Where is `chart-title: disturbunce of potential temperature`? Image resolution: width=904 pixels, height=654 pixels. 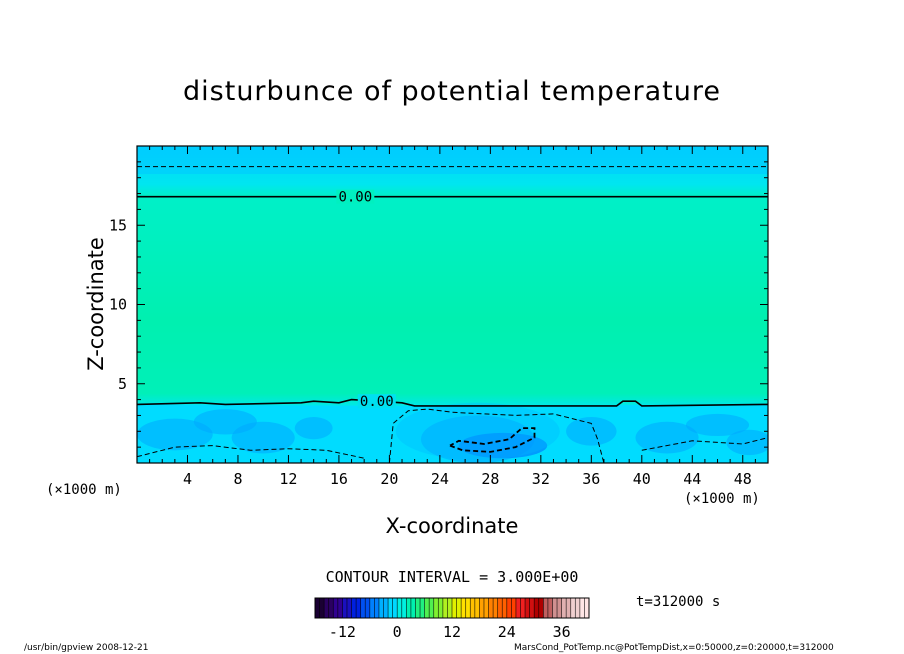 chart-title: disturbunce of potential temperature is located at coordinates (452, 91).